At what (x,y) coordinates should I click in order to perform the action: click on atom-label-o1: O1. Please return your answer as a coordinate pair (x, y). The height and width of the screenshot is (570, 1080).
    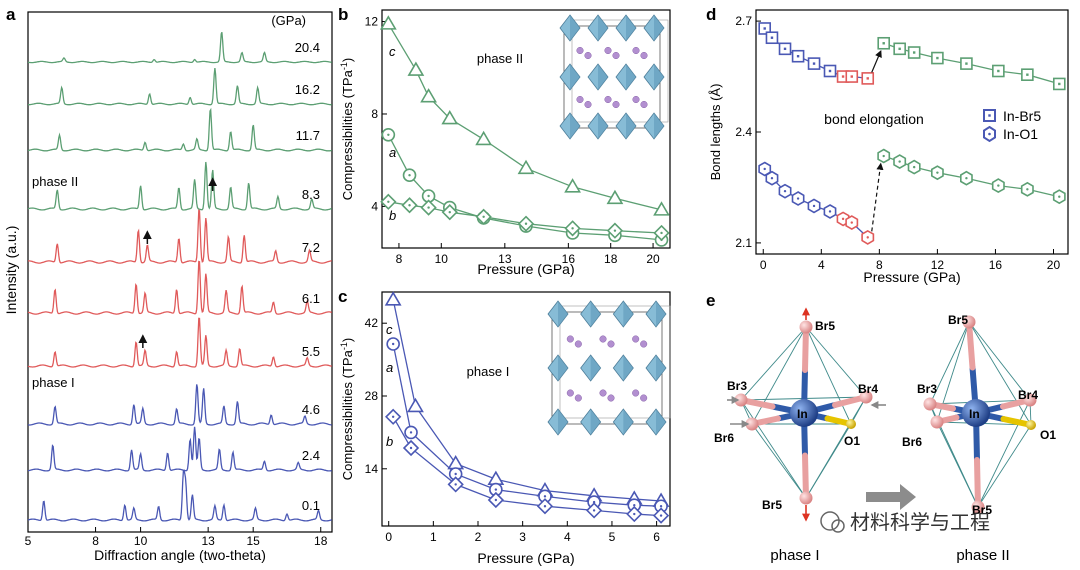
    Looking at the image, I should click on (852, 441).